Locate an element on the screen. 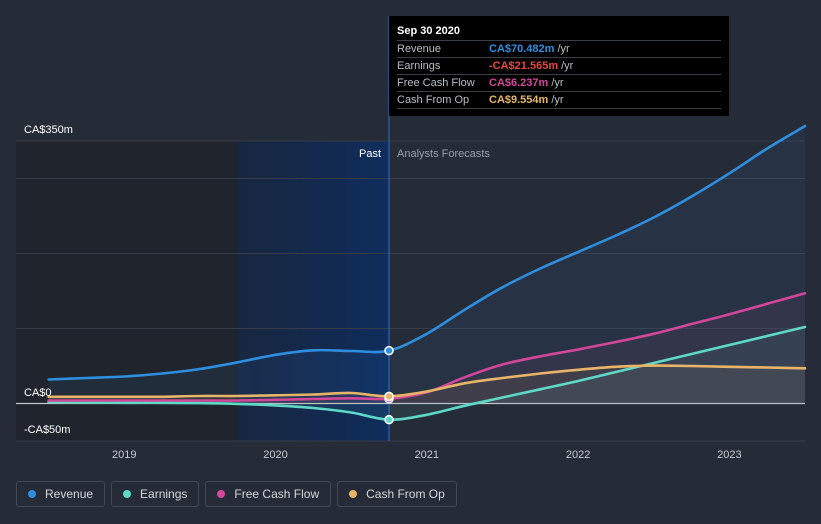  legend-item-free-cash-flow: Free Cash Flow is located at coordinates (268, 494).